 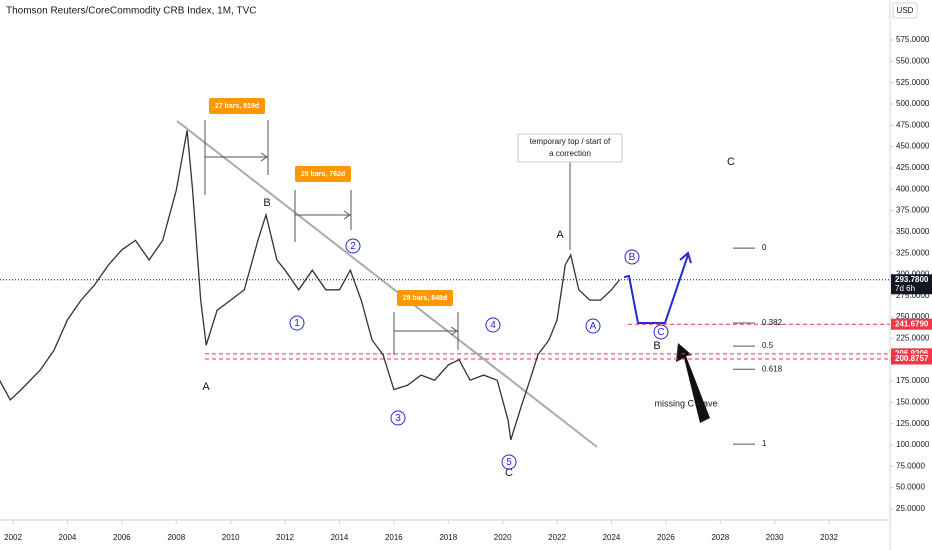 I want to click on x-tick-label: 2008, so click(x=176, y=537).